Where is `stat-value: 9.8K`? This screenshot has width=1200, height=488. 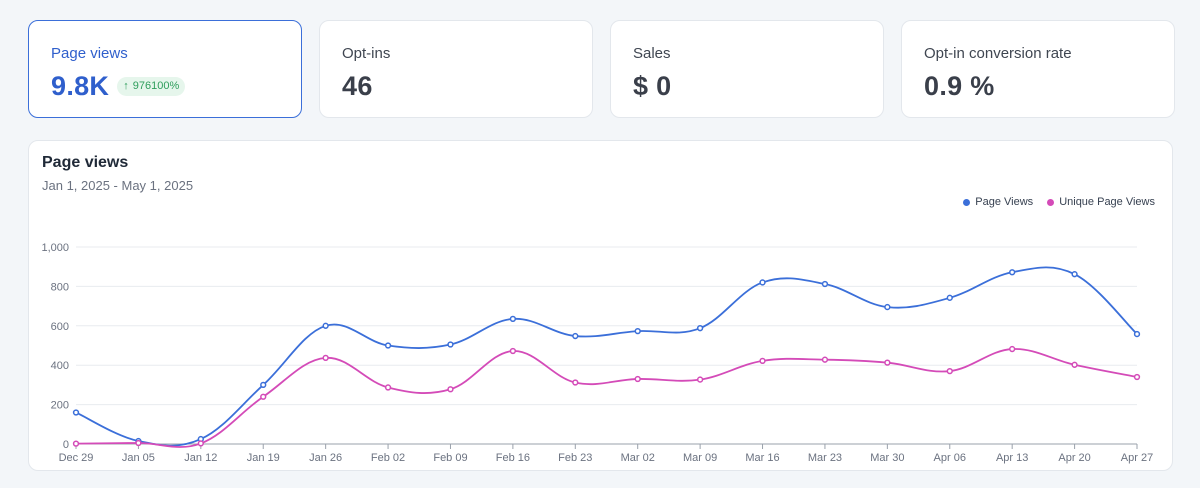
stat-value: 9.8K is located at coordinates (80, 86).